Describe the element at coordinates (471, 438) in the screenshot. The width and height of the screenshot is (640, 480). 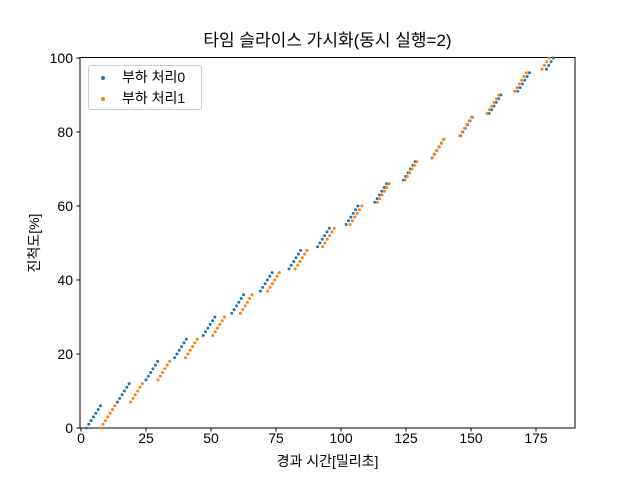
I see `x-tick-label: 150` at that location.